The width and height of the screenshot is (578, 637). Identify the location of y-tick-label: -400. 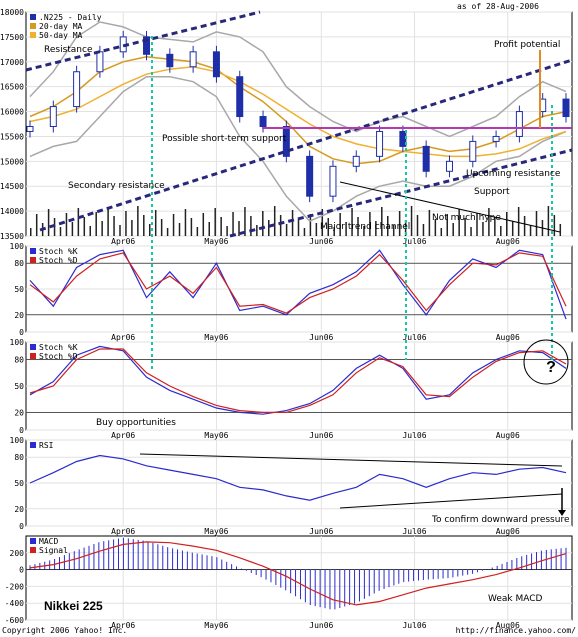
(14, 603).